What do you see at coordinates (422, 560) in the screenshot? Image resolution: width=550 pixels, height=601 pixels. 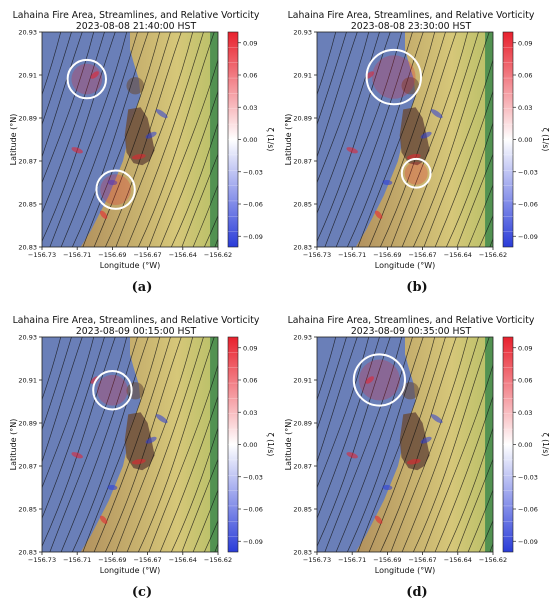 I see `x-tick-label: −156.67` at bounding box center [422, 560].